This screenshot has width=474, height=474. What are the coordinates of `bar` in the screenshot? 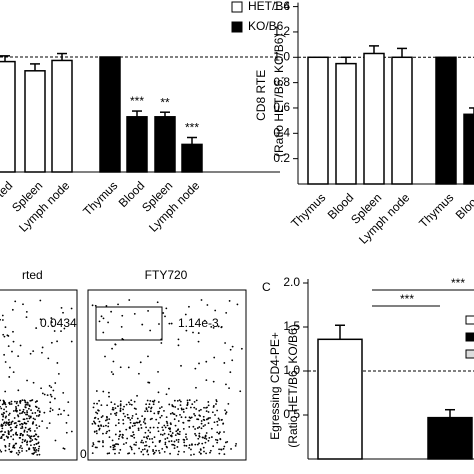 It's located at (192, 158).